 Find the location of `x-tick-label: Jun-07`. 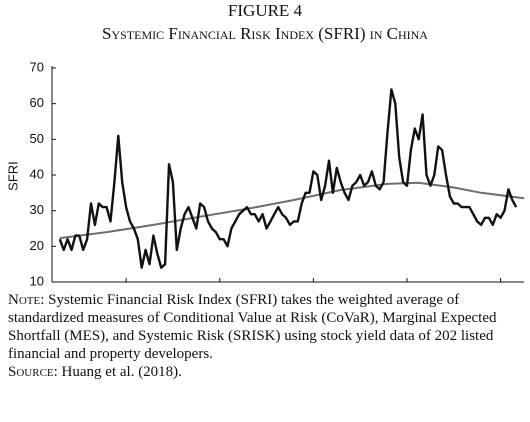

x-tick-label: Jun-07 is located at coordinates (33, 288).